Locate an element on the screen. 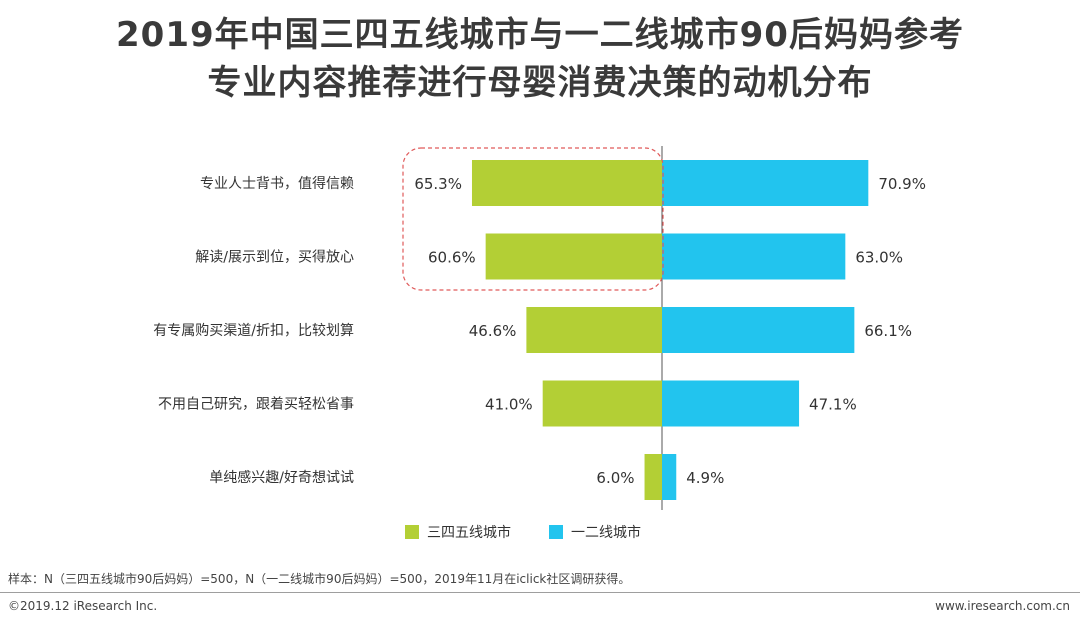 The height and width of the screenshot is (629, 1080). legend-swatch-left is located at coordinates (412, 532).